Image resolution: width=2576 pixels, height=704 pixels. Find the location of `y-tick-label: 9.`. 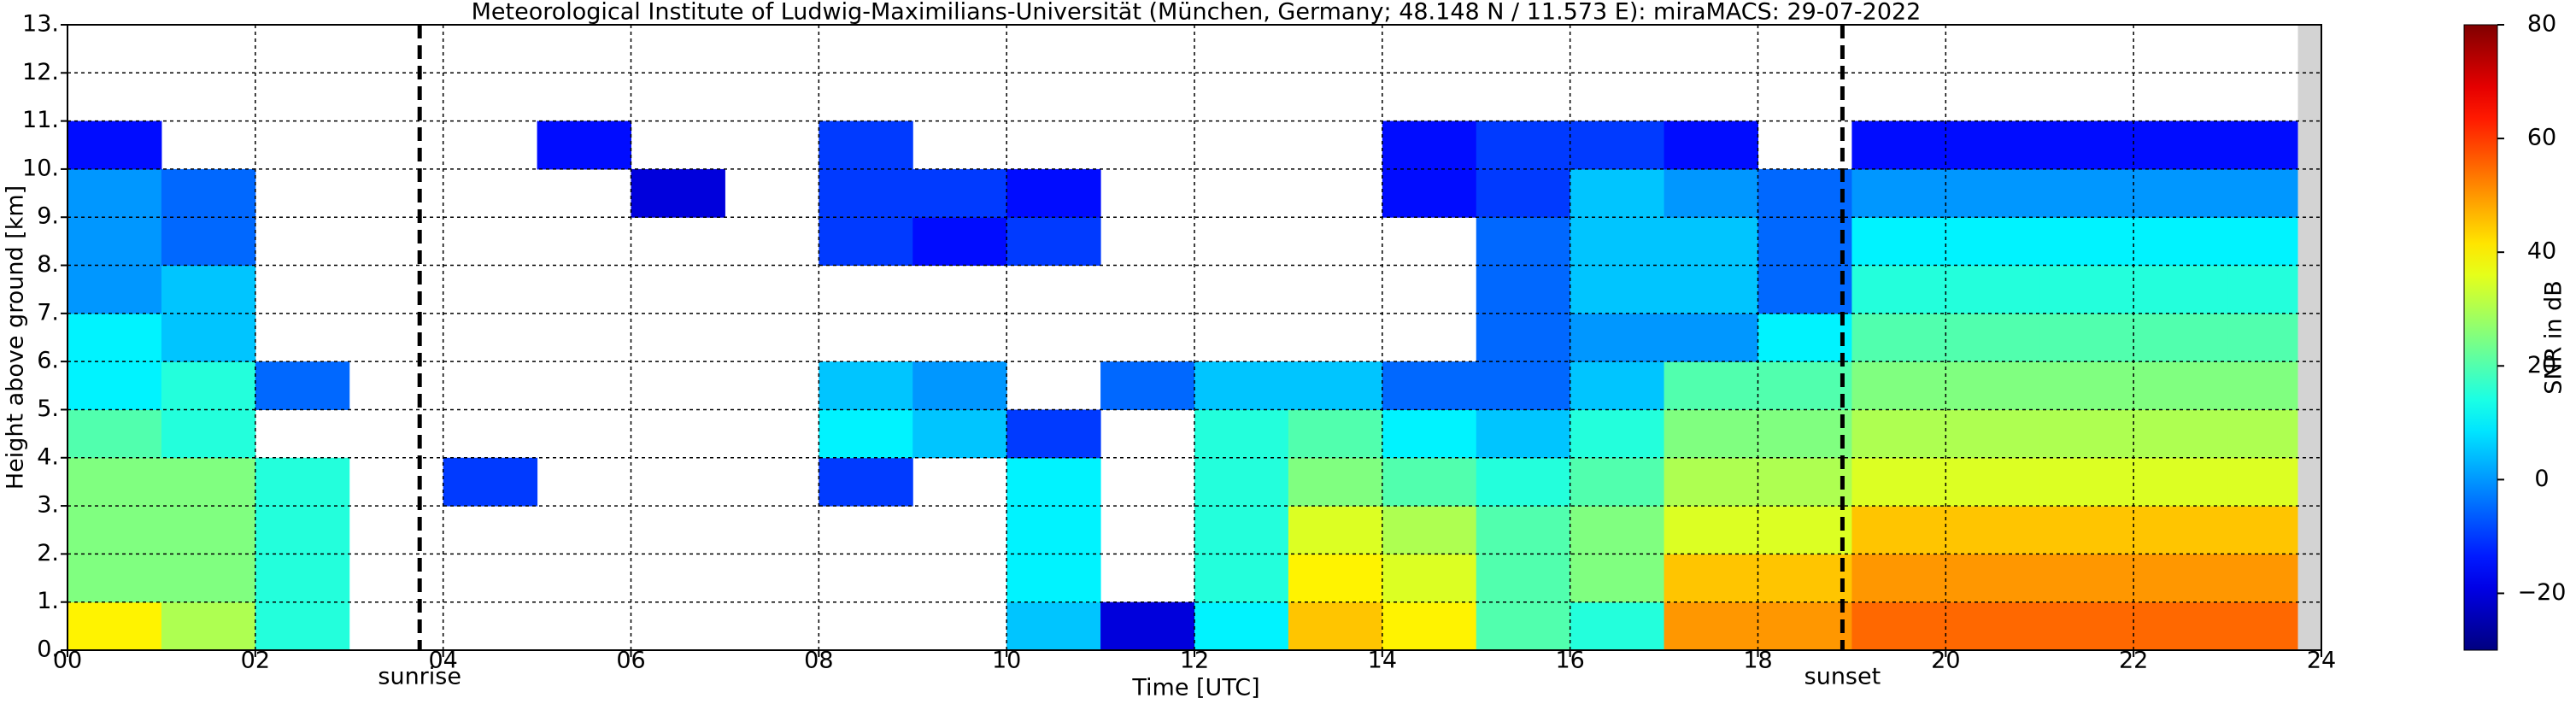

y-tick-label: 9. is located at coordinates (48, 216).